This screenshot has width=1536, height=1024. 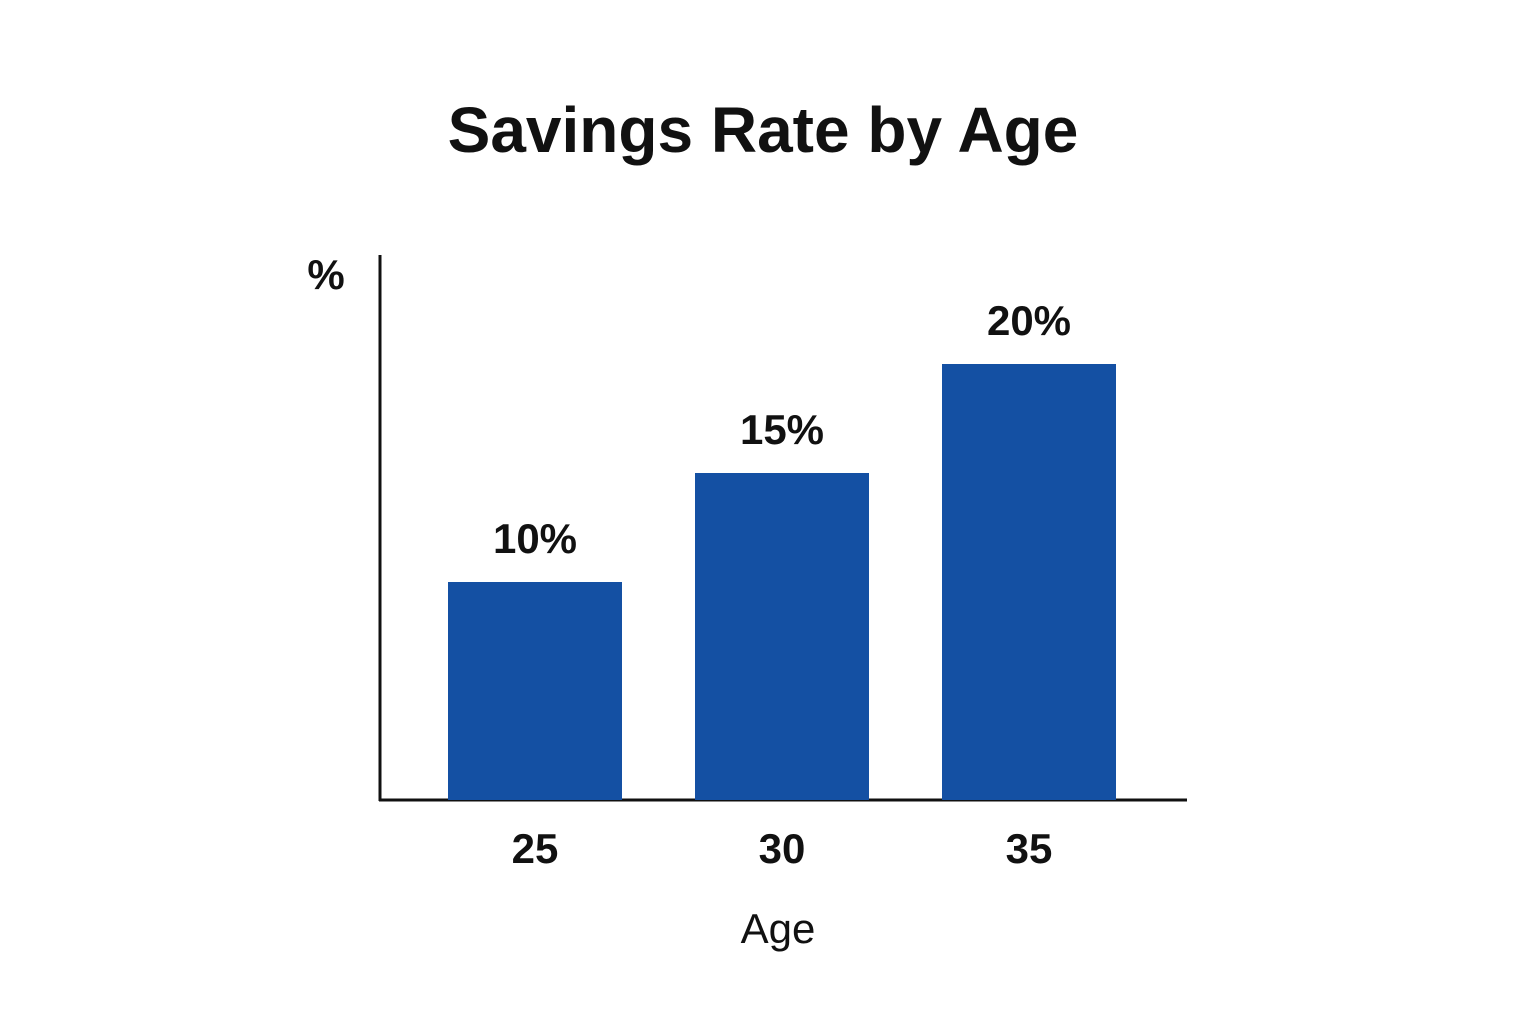 What do you see at coordinates (535, 538) in the screenshot?
I see `value-label: 10%` at bounding box center [535, 538].